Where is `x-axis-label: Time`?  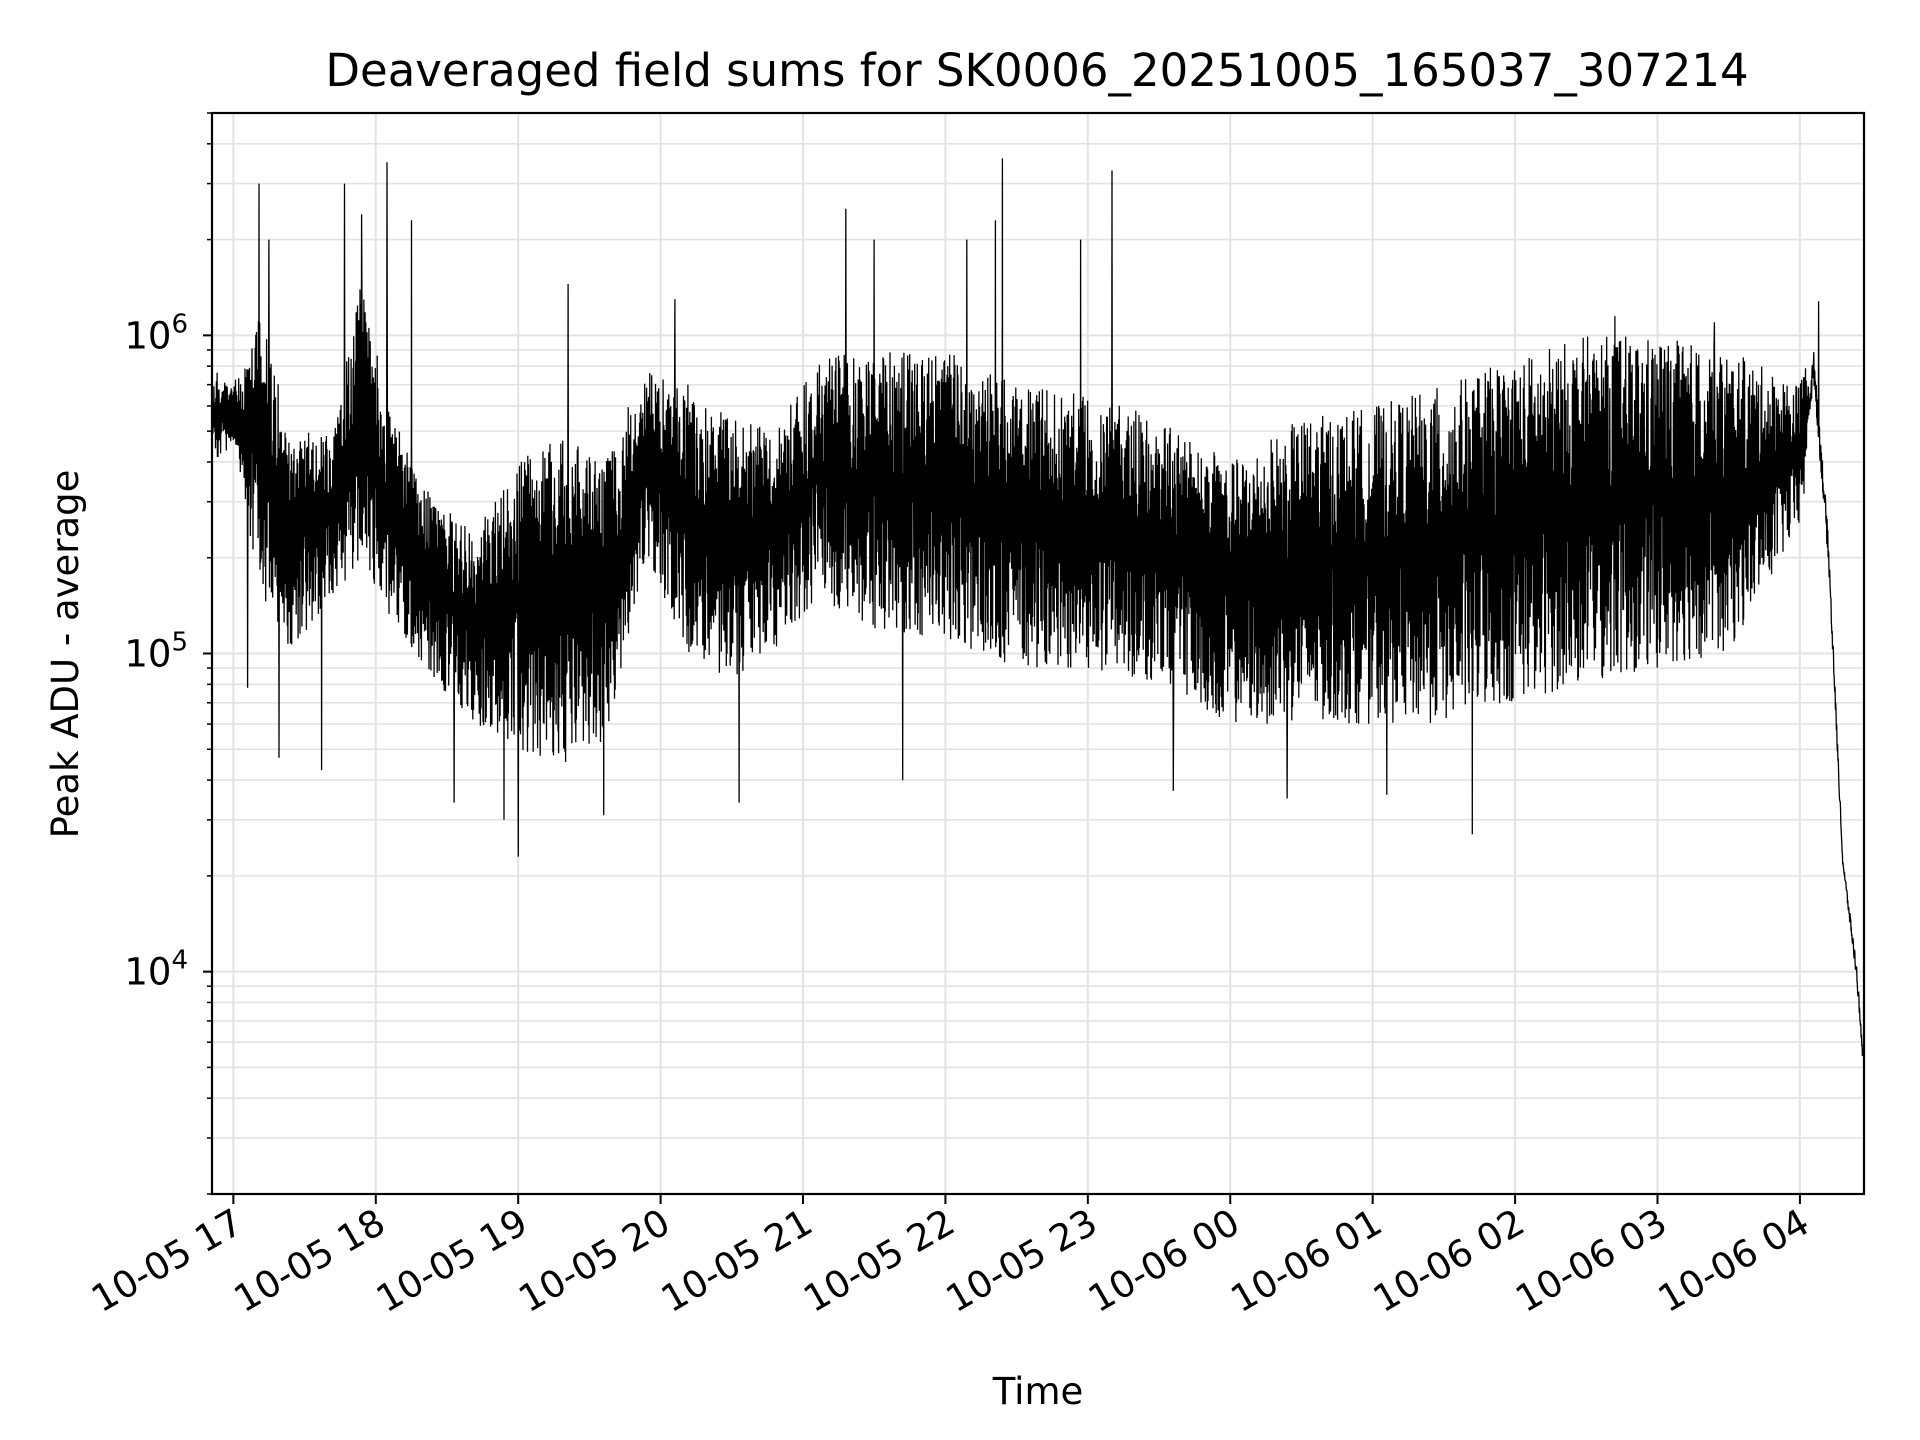 x-axis-label: Time is located at coordinates (1038, 1391).